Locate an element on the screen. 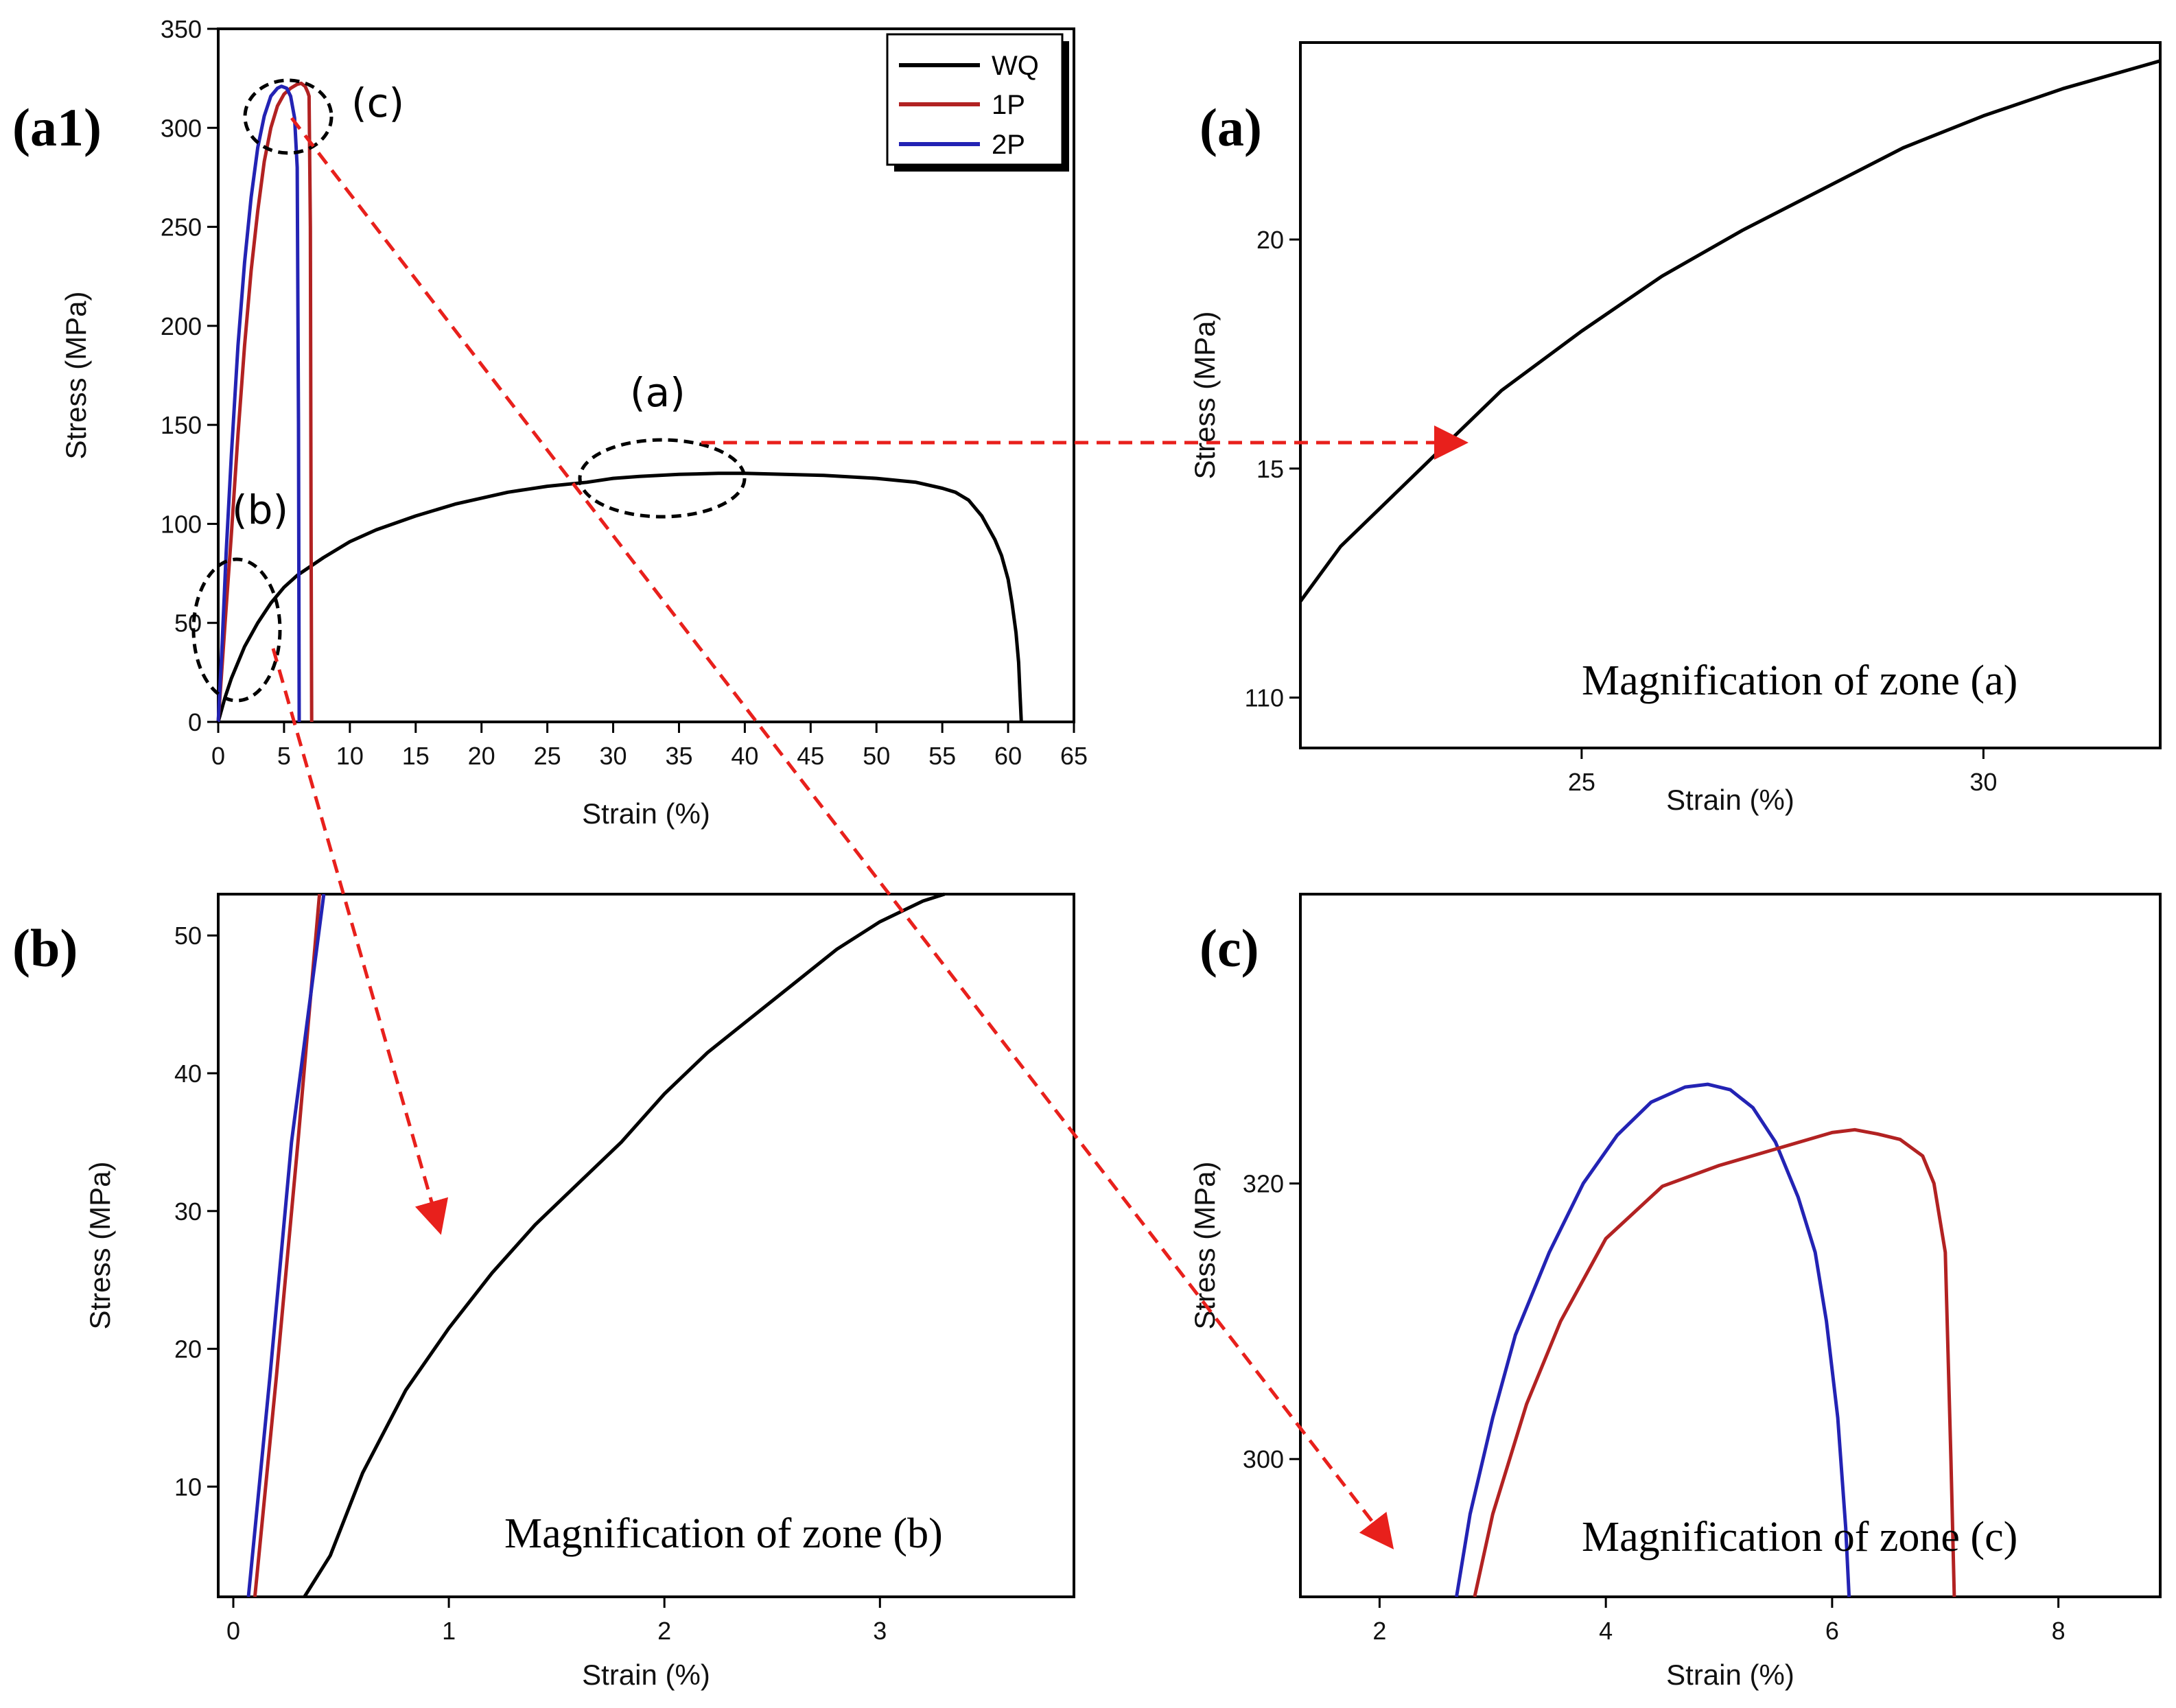 Image resolution: width=2176 pixels, height=1708 pixels. y-axis-label-b: Stress (MPa) is located at coordinates (100, 1245).